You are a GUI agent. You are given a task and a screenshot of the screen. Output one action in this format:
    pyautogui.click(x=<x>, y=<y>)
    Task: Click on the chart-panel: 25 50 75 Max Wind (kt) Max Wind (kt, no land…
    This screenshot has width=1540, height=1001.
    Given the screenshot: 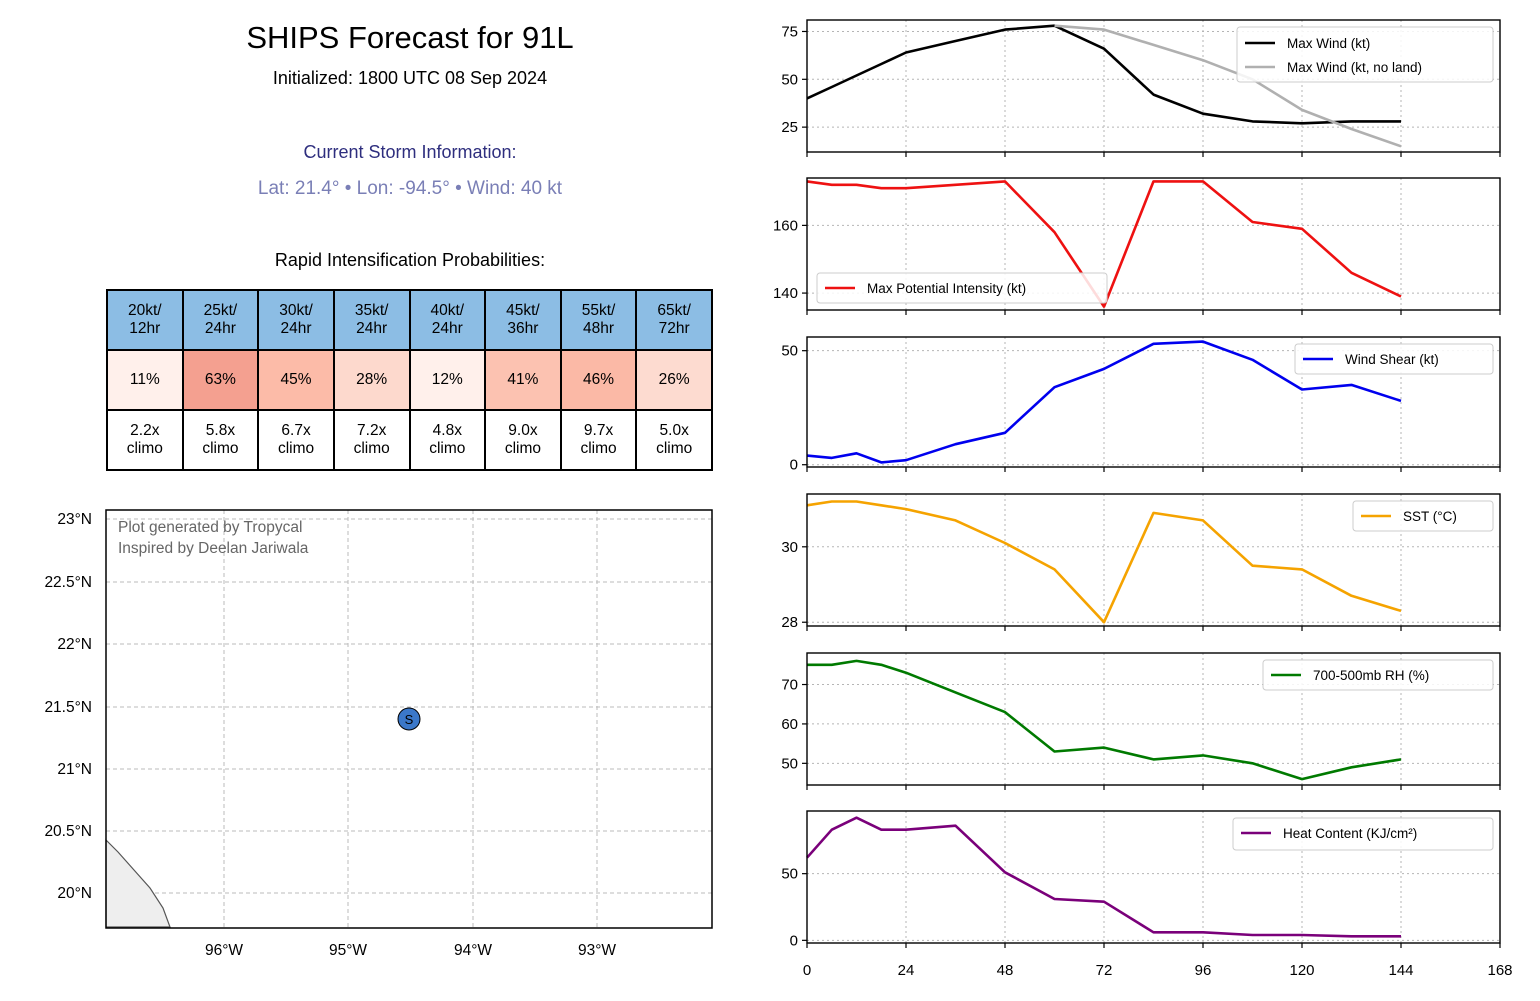 What is the action you would take?
    pyautogui.click(x=1141, y=88)
    